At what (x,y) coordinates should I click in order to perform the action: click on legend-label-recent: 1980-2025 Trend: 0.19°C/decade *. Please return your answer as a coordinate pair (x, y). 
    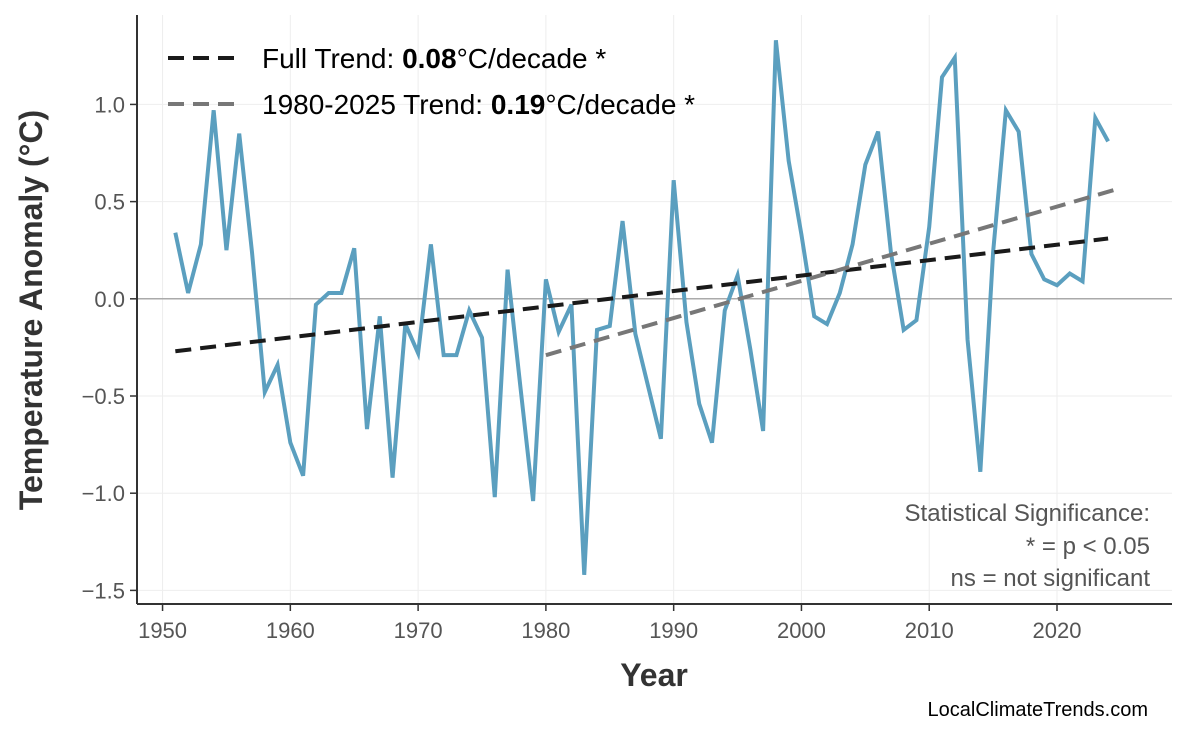
    Looking at the image, I should click on (478, 104).